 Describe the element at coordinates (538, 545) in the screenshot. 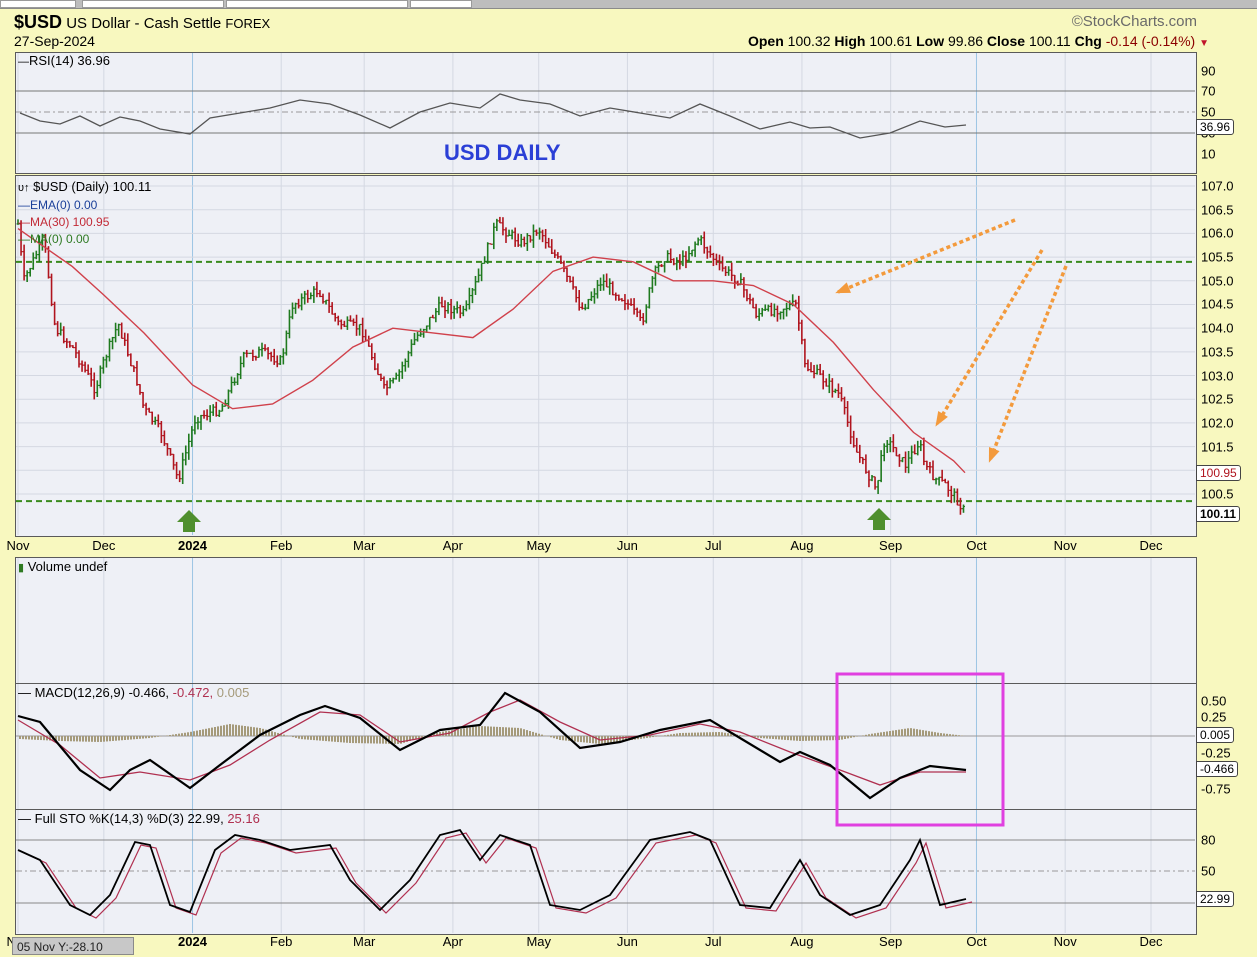

I see `x-tick-label: May` at that location.